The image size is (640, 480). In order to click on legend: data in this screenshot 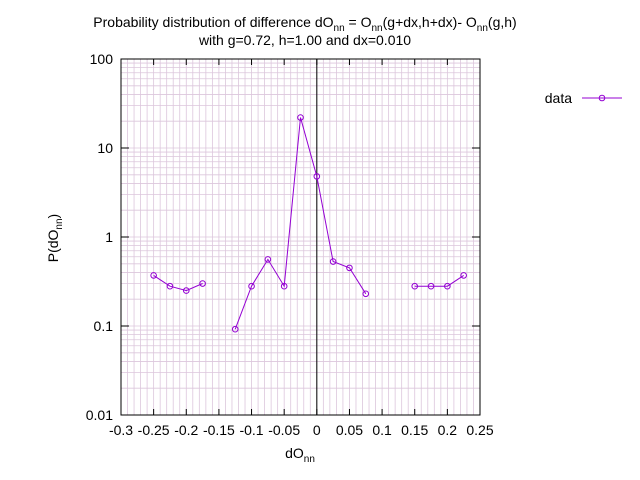, I will do `click(583, 98)`.